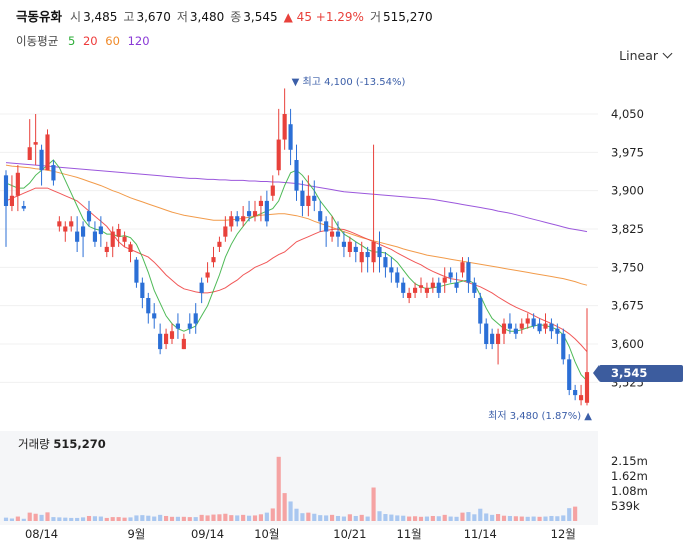 Image resolution: width=687 pixels, height=552 pixels. I want to click on ma-legend-title: 이동평균, so click(37, 41).